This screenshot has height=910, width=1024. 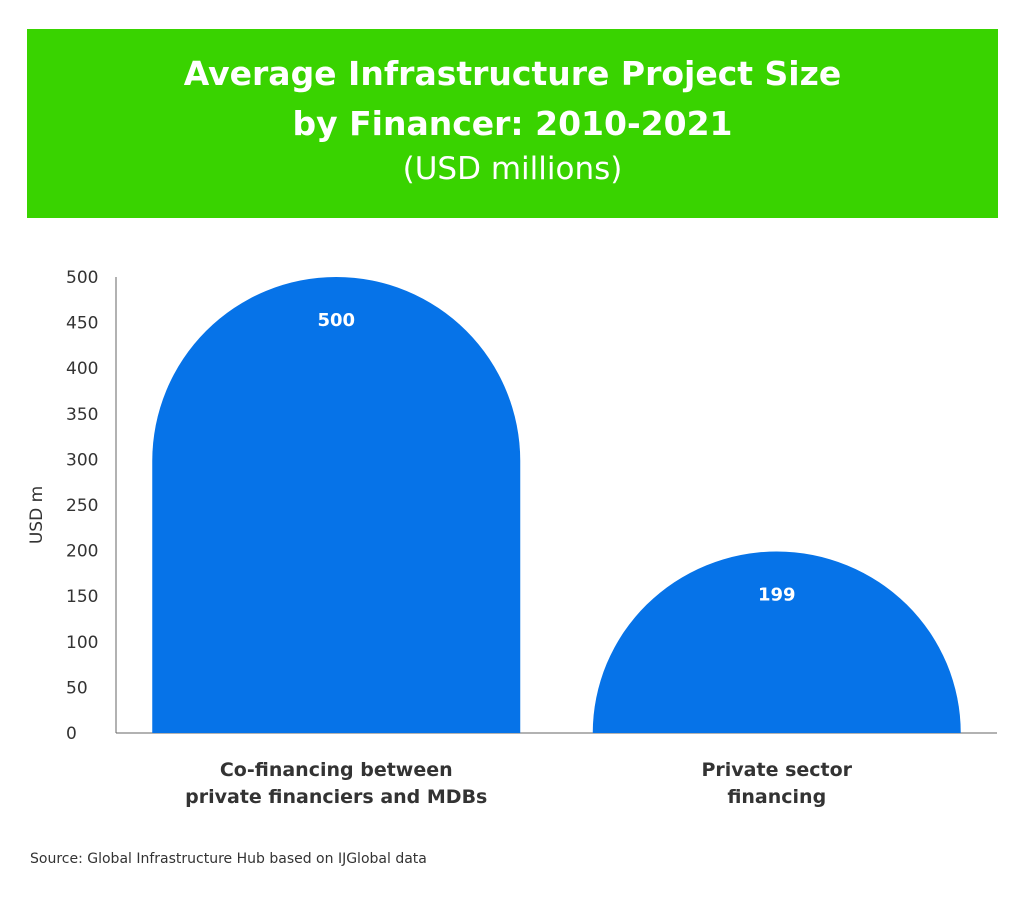 I want to click on x-category-label: Private sector, so click(x=776, y=770).